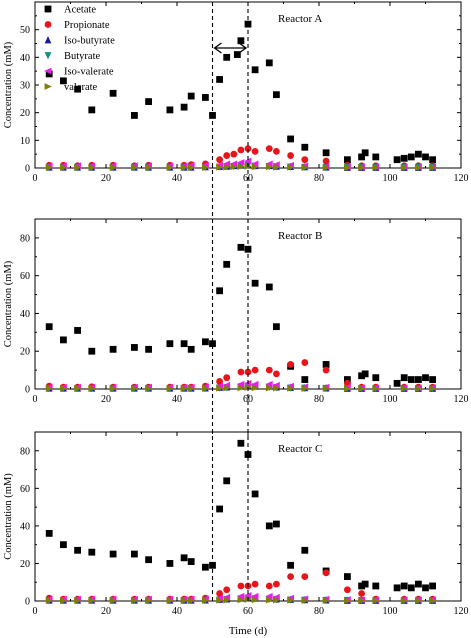  Describe the element at coordinates (79, 72) in the screenshot. I see `legend-item: Iso-valerate` at that location.